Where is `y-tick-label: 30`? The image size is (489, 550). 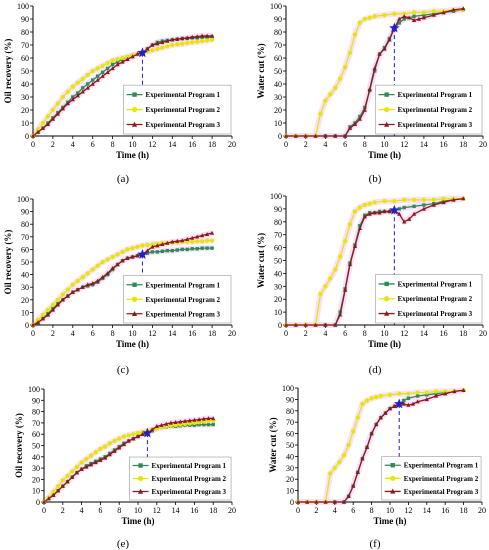 y-tick-label: 30 is located at coordinates (25, 97).